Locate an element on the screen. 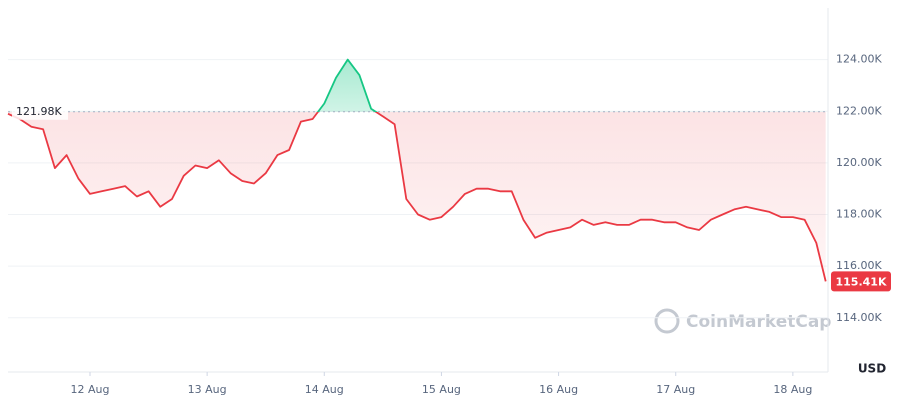 This screenshot has height=400, width=900. current-price-badge is located at coordinates (861, 281).